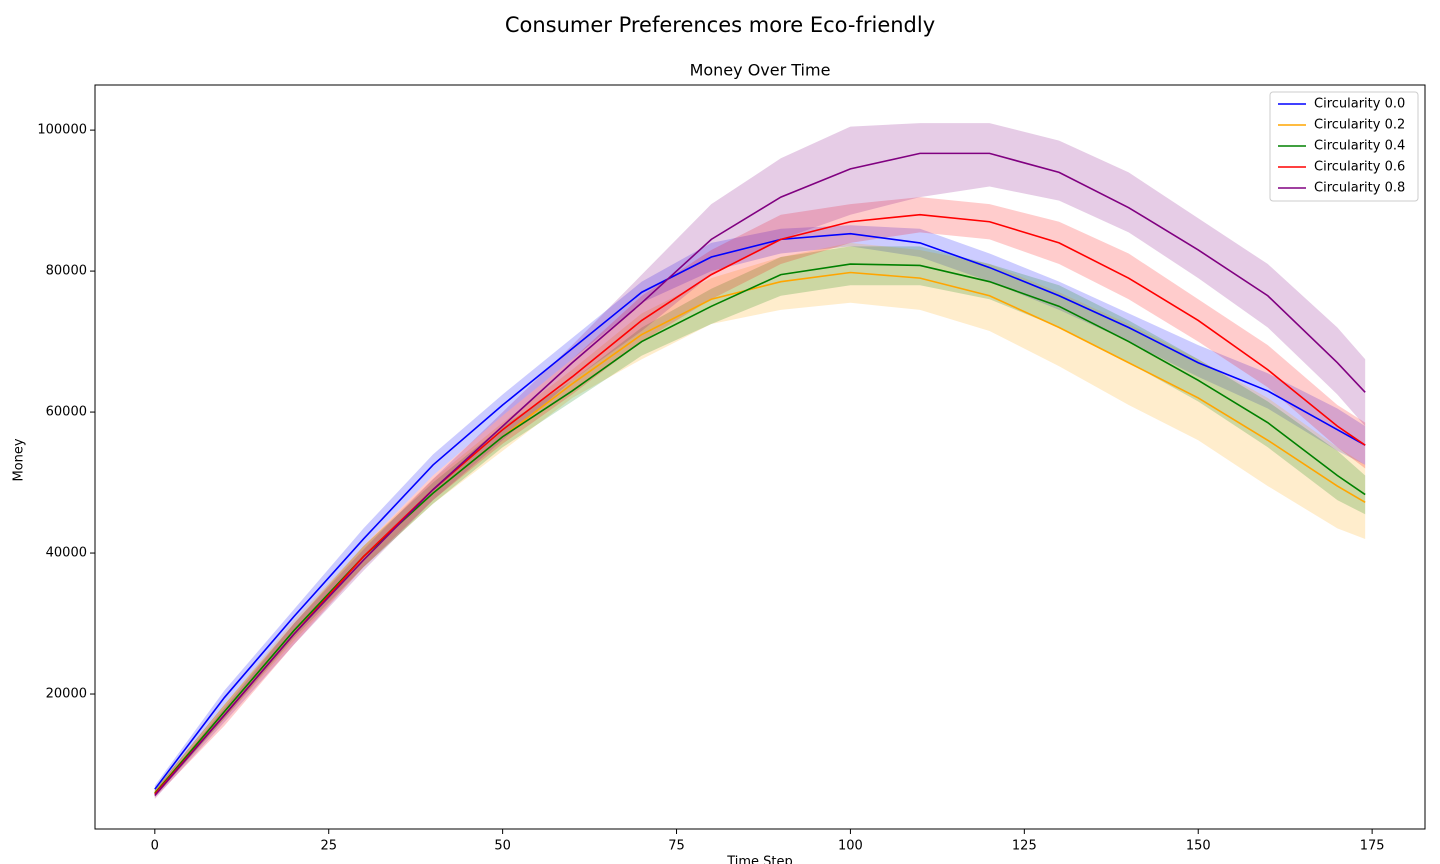 This screenshot has width=1440, height=864. Describe the element at coordinates (1359, 104) in the screenshot. I see `legend-label: Circularity 0.0` at that location.